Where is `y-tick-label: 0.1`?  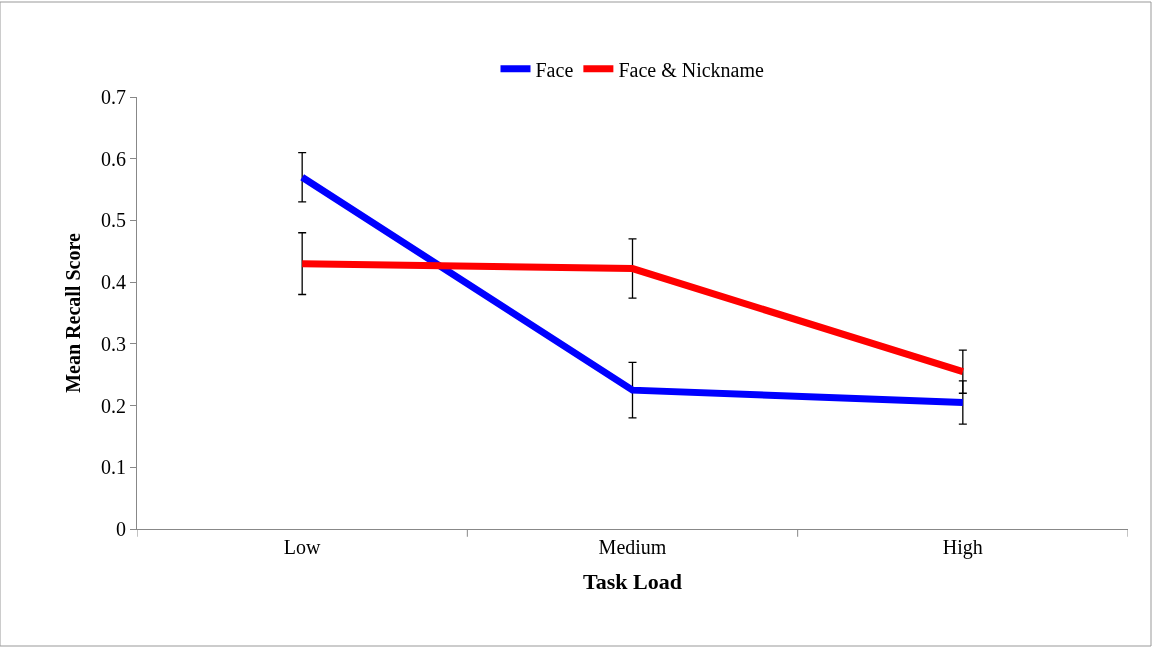 y-tick-label: 0.1 is located at coordinates (113, 467).